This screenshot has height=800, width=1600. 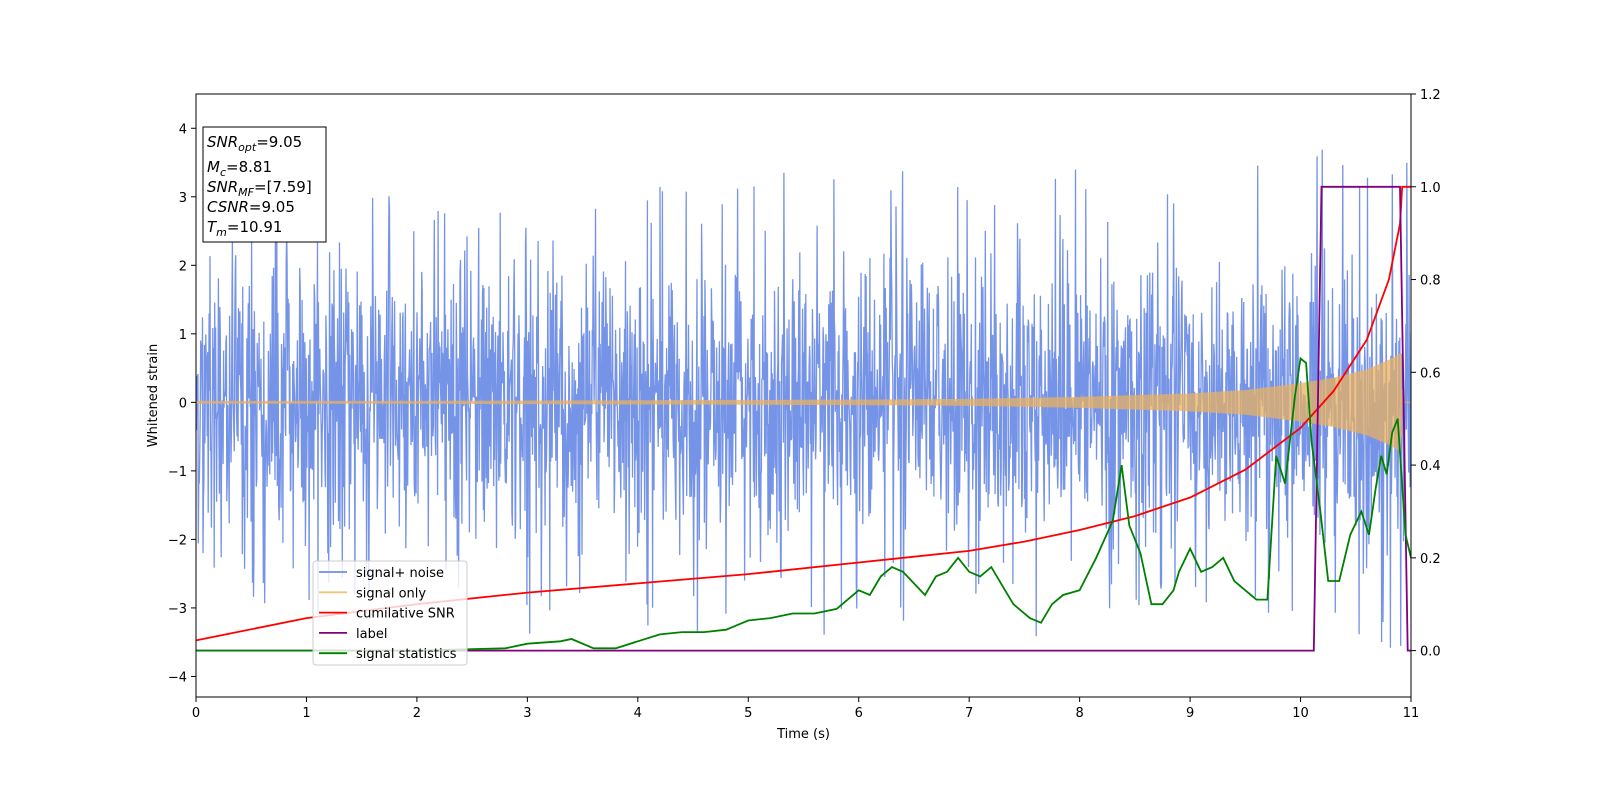 I want to click on info-box-line: SNRopt=9.05, so click(x=254, y=143).